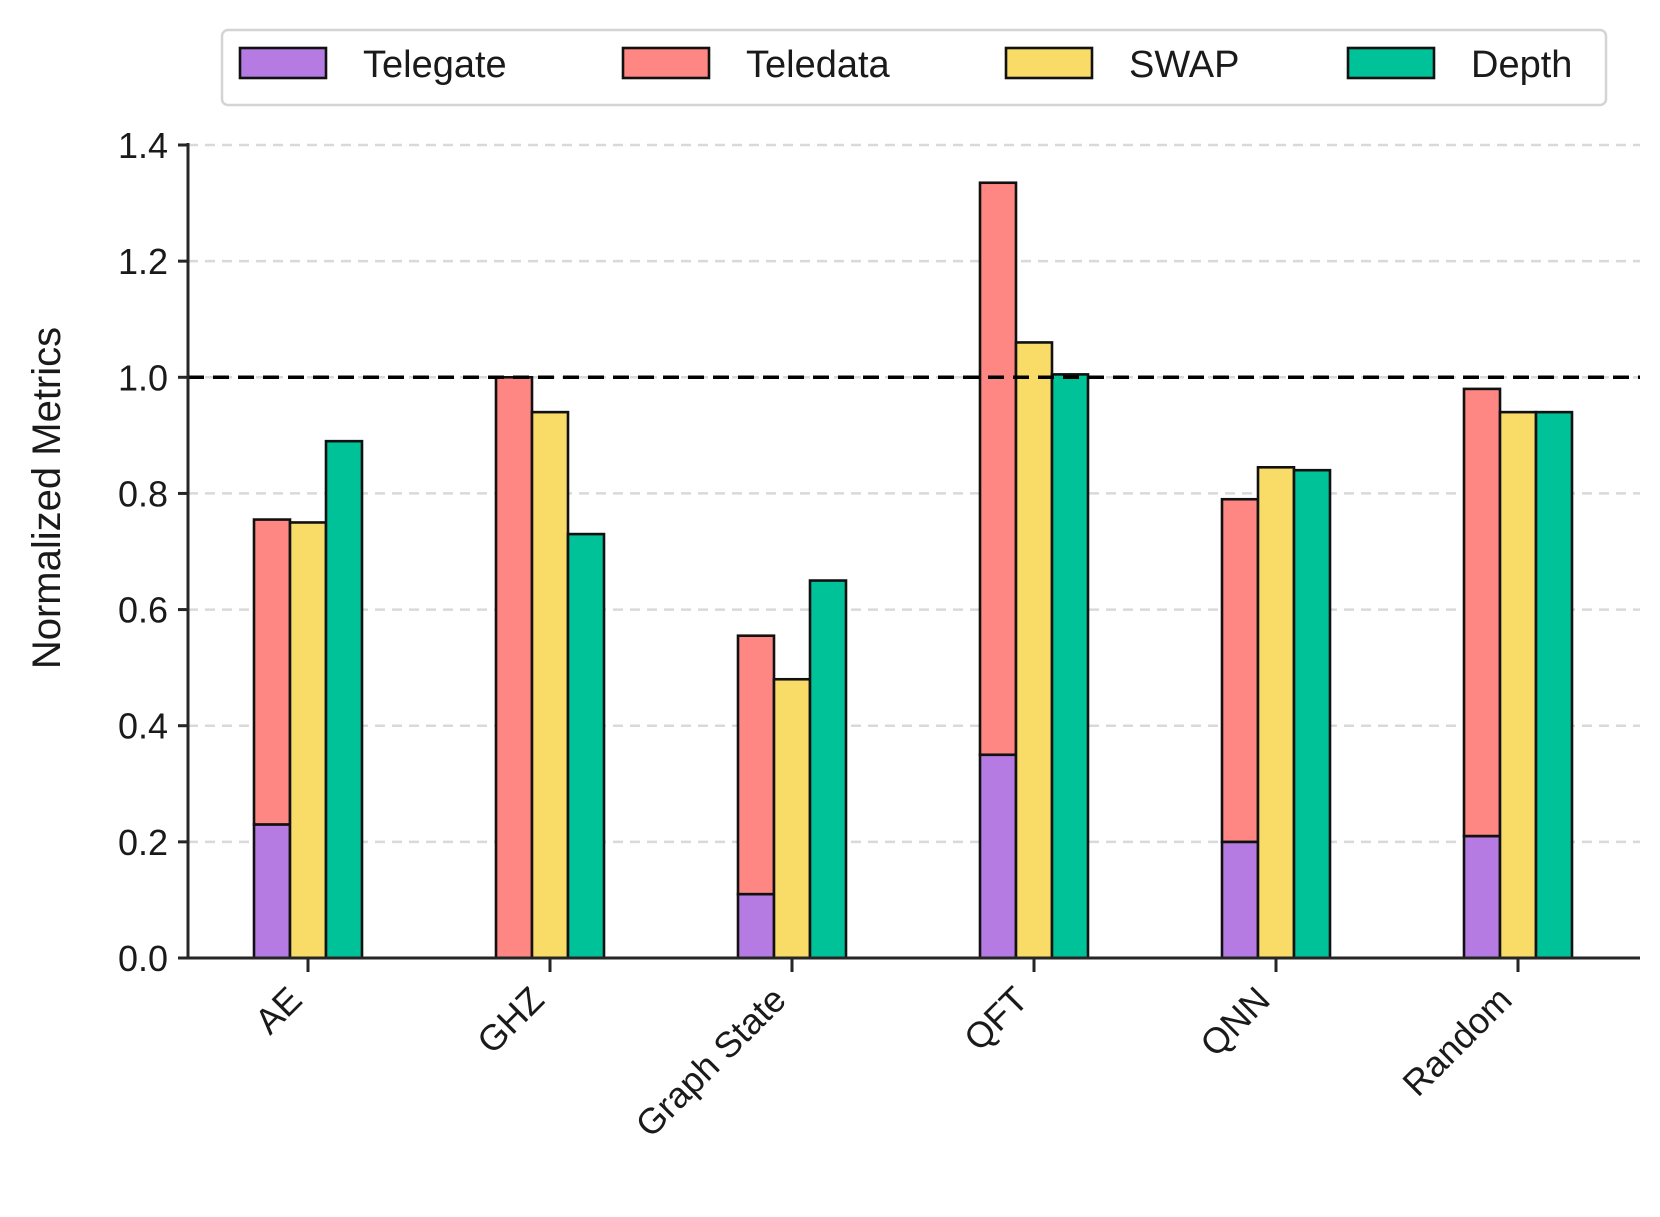 This screenshot has height=1217, width=1660. What do you see at coordinates (756, 926) in the screenshot?
I see `bar-graph-state-telegate` at bounding box center [756, 926].